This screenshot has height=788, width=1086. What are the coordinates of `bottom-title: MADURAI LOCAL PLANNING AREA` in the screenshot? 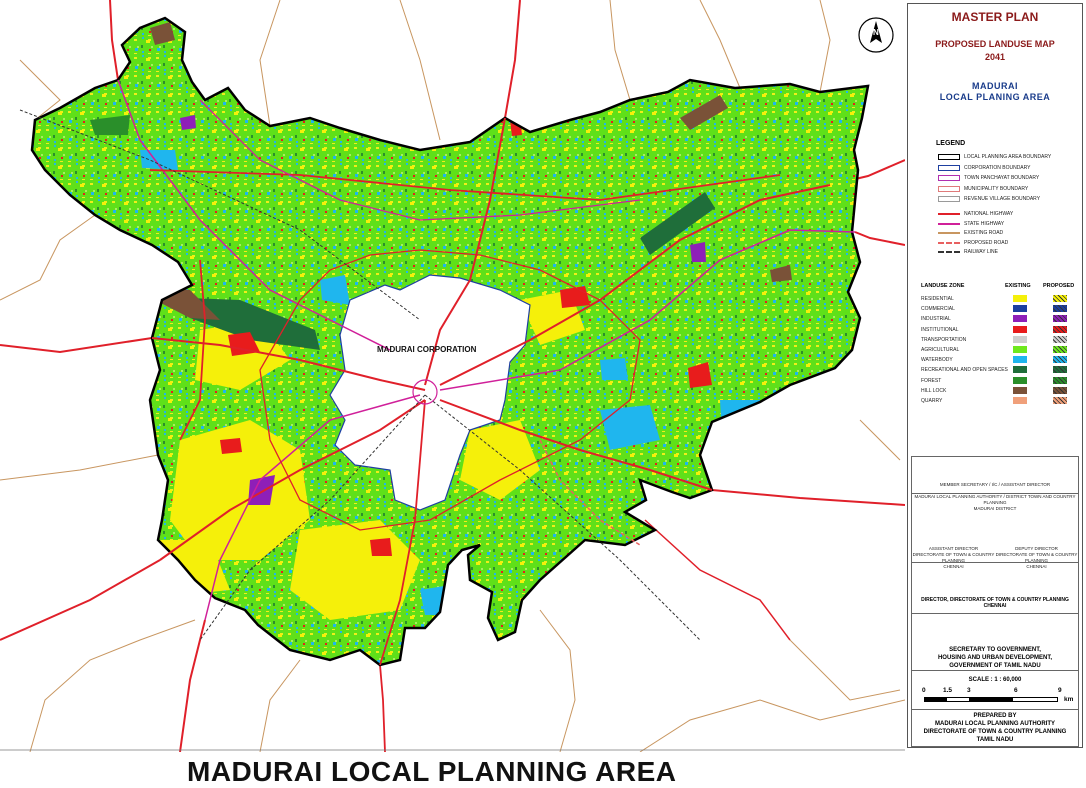 It's located at (432, 771).